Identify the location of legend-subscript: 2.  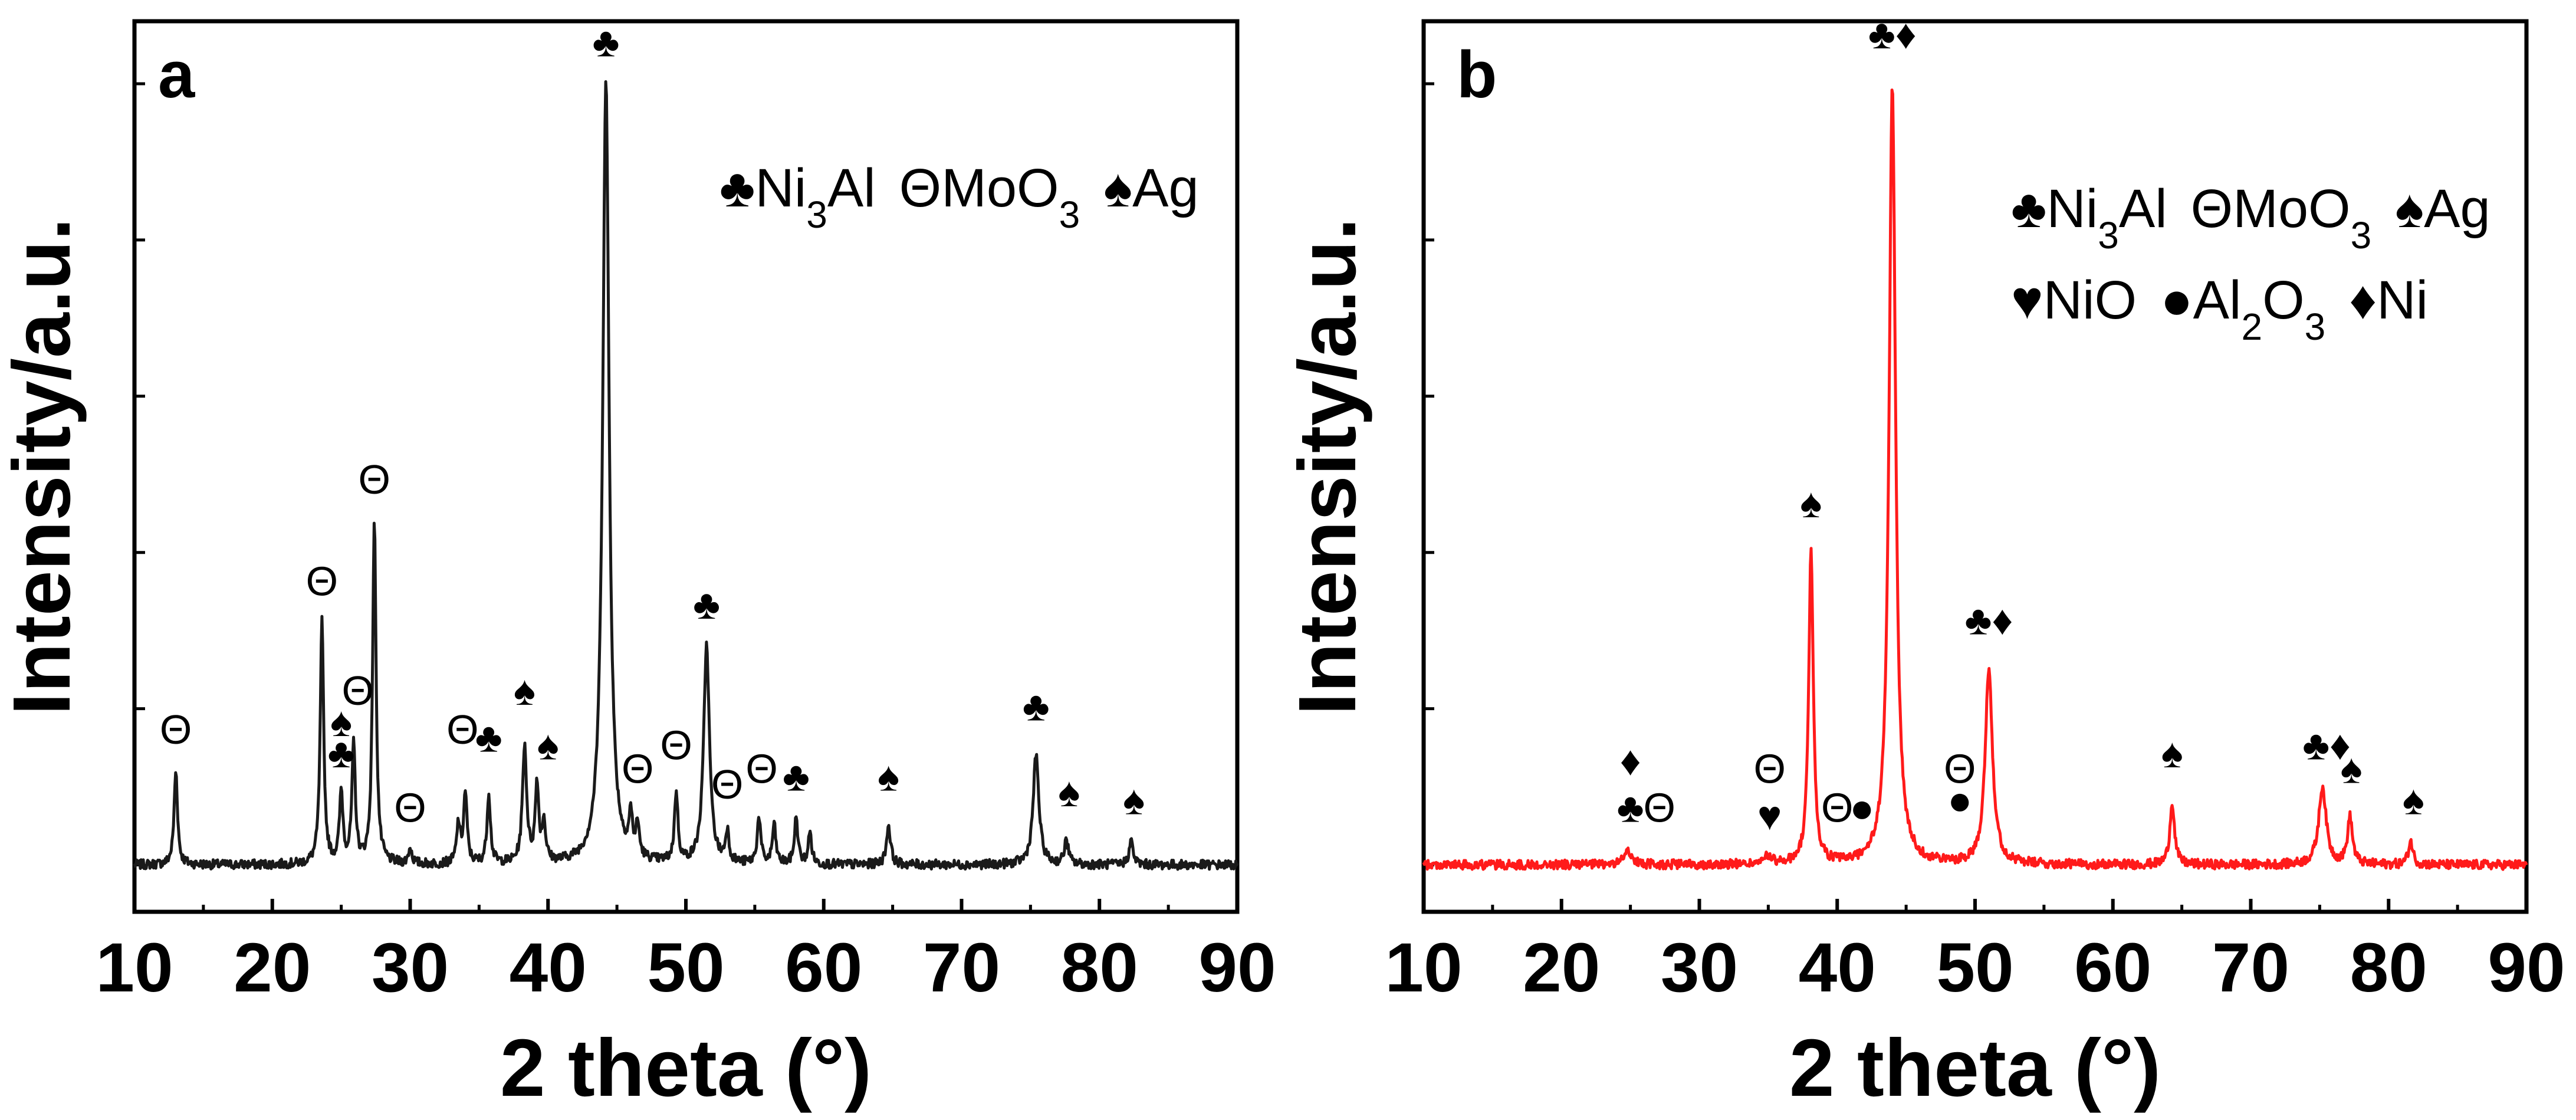
(2251, 327).